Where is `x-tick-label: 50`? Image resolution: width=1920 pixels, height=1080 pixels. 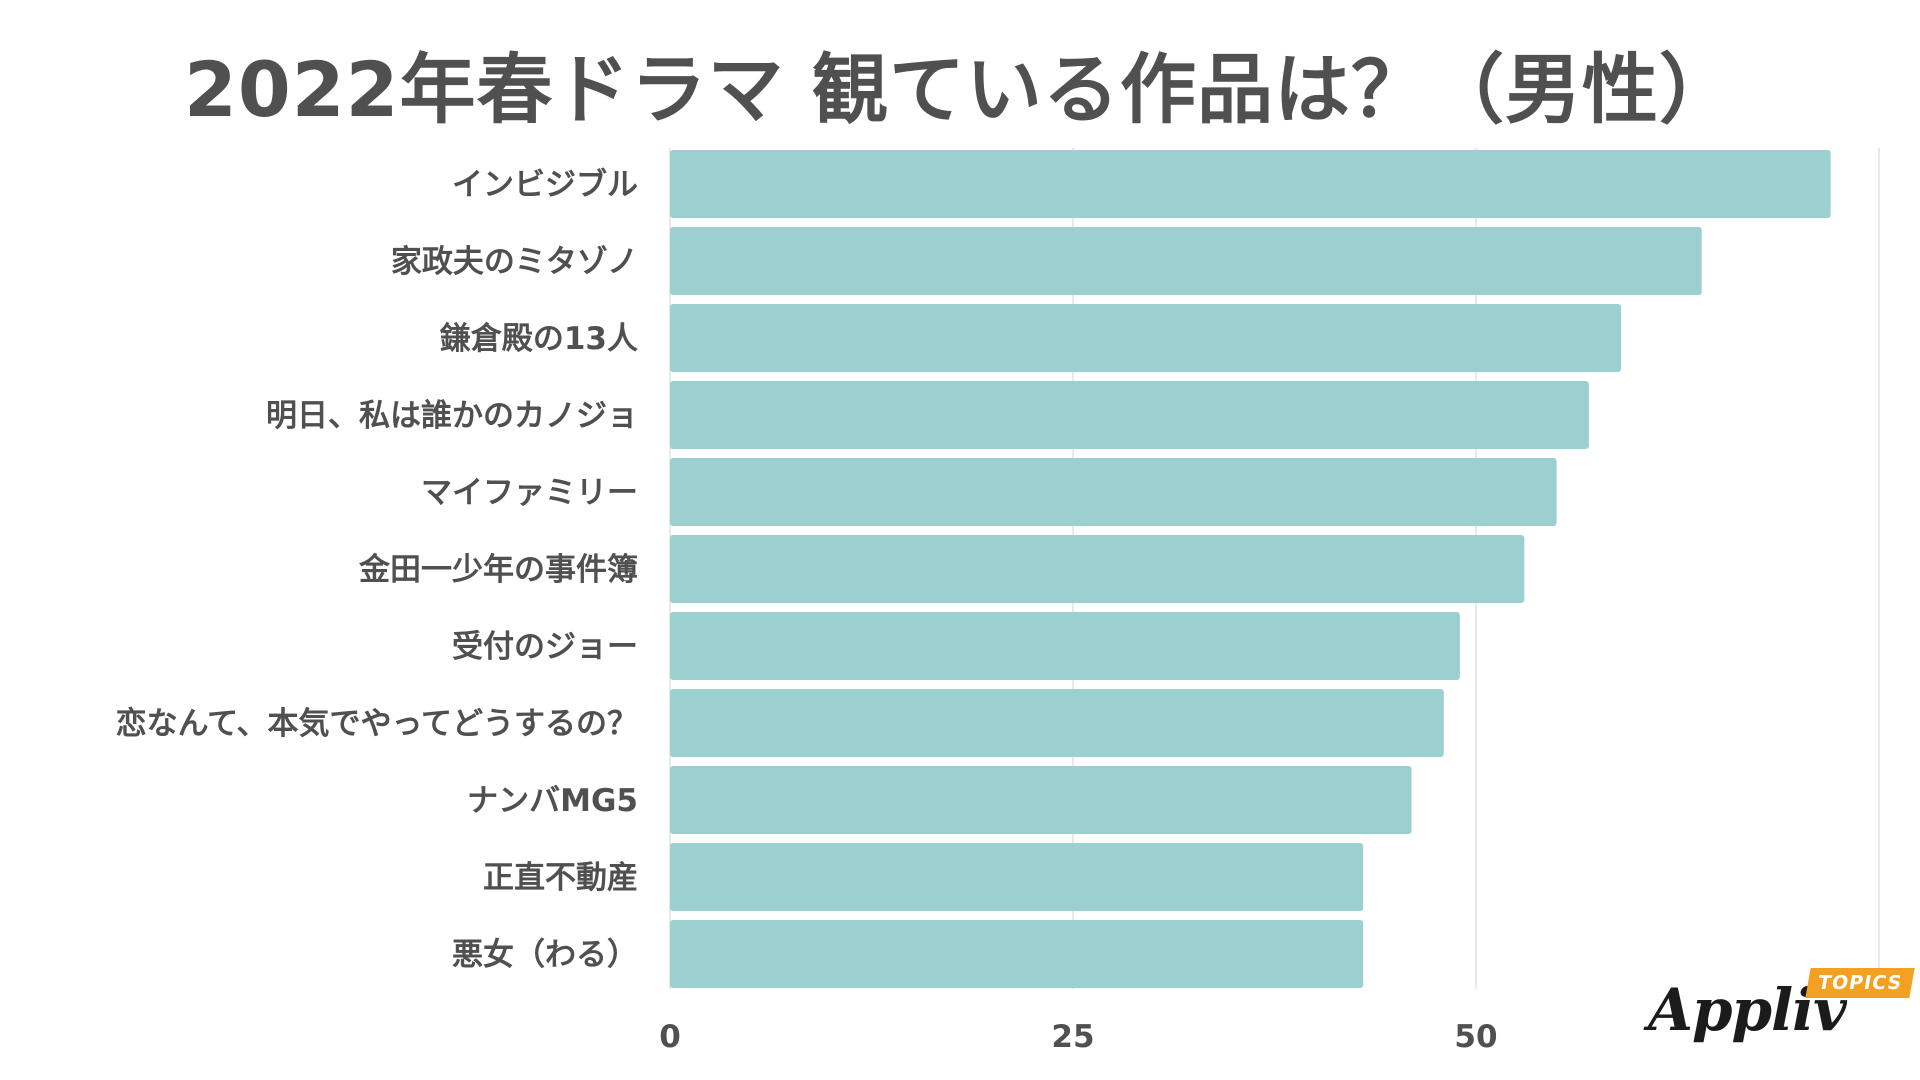
x-tick-label: 50 is located at coordinates (1475, 1037).